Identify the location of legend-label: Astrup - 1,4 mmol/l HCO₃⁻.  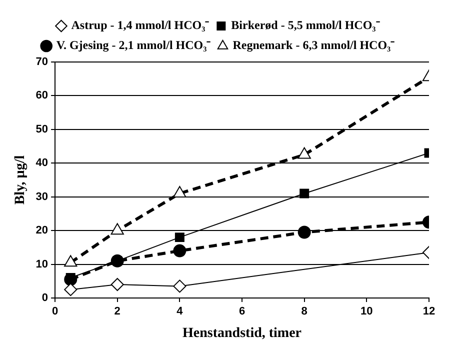
(140, 25).